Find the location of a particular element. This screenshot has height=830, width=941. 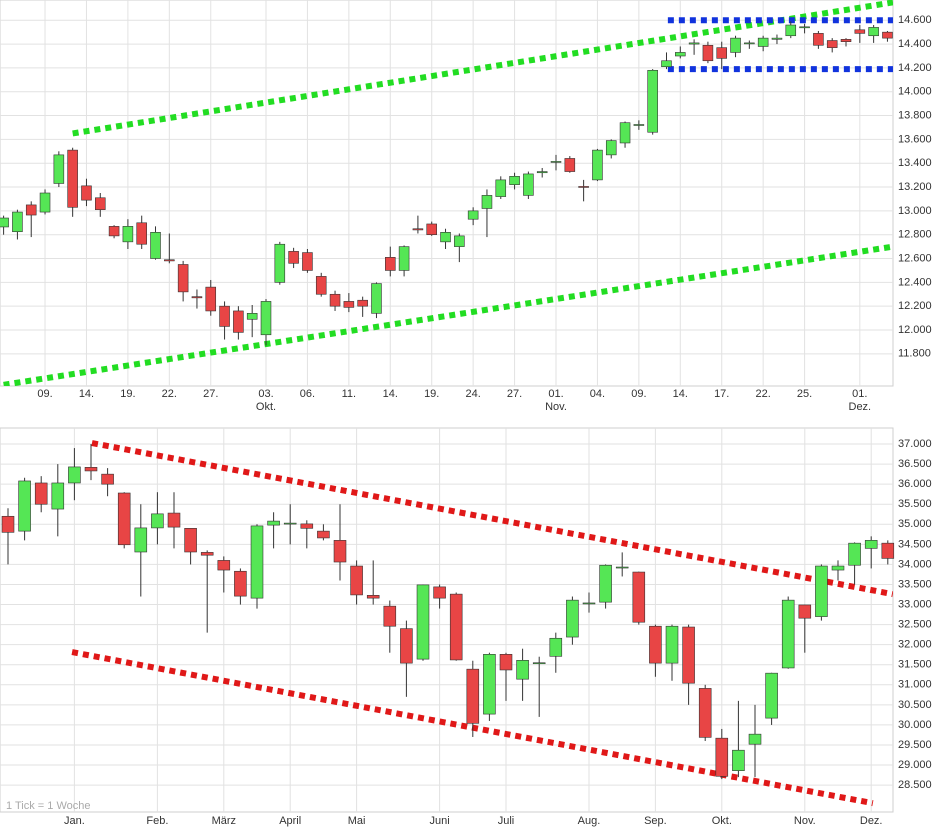

x-tick-label: 04. is located at coordinates (597, 394).